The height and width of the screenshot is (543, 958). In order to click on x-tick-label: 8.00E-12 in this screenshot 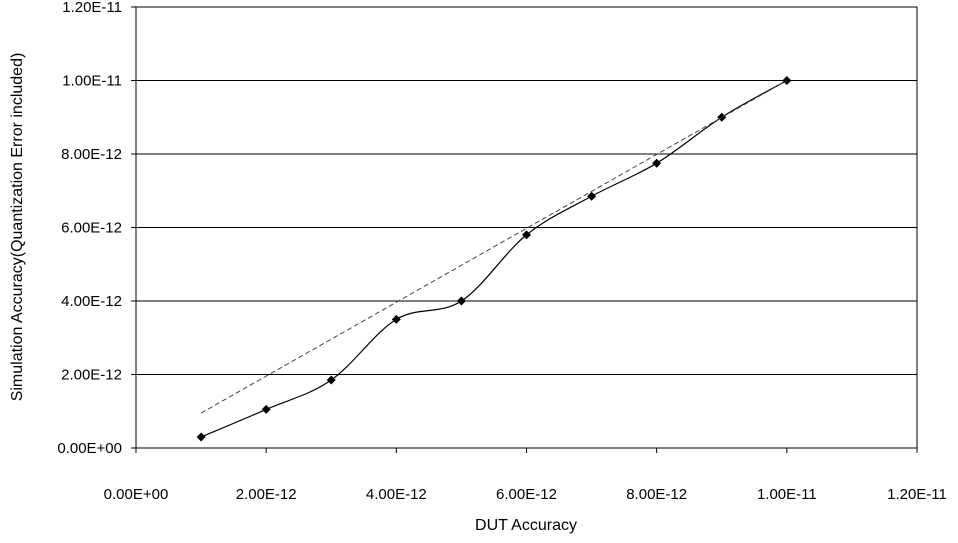, I will do `click(656, 494)`.